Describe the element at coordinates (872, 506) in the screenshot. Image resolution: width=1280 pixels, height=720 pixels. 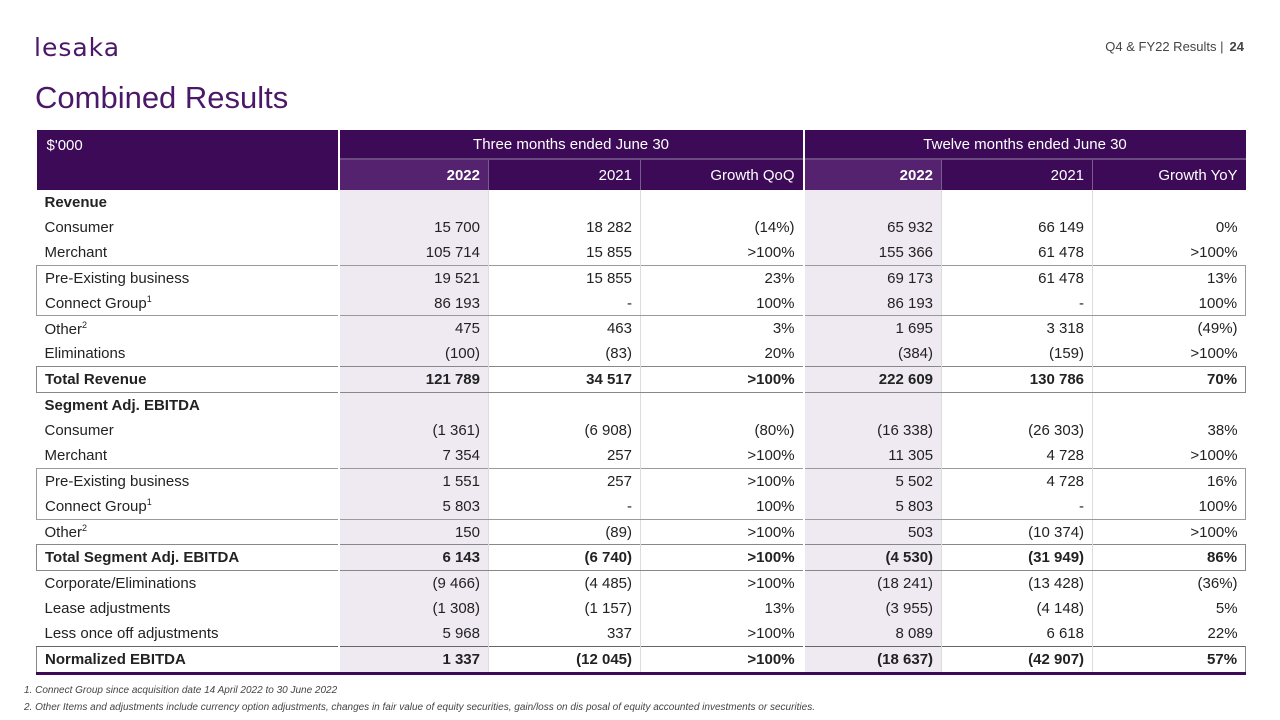
I see `table-cell: 5 803` at that location.